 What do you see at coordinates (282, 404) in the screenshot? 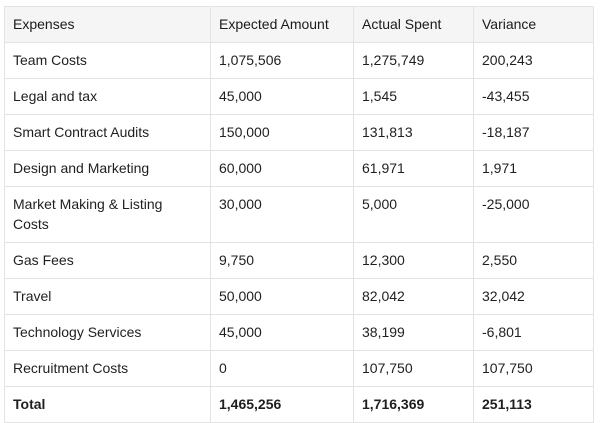
I see `total-expected: 1,465,256` at bounding box center [282, 404].